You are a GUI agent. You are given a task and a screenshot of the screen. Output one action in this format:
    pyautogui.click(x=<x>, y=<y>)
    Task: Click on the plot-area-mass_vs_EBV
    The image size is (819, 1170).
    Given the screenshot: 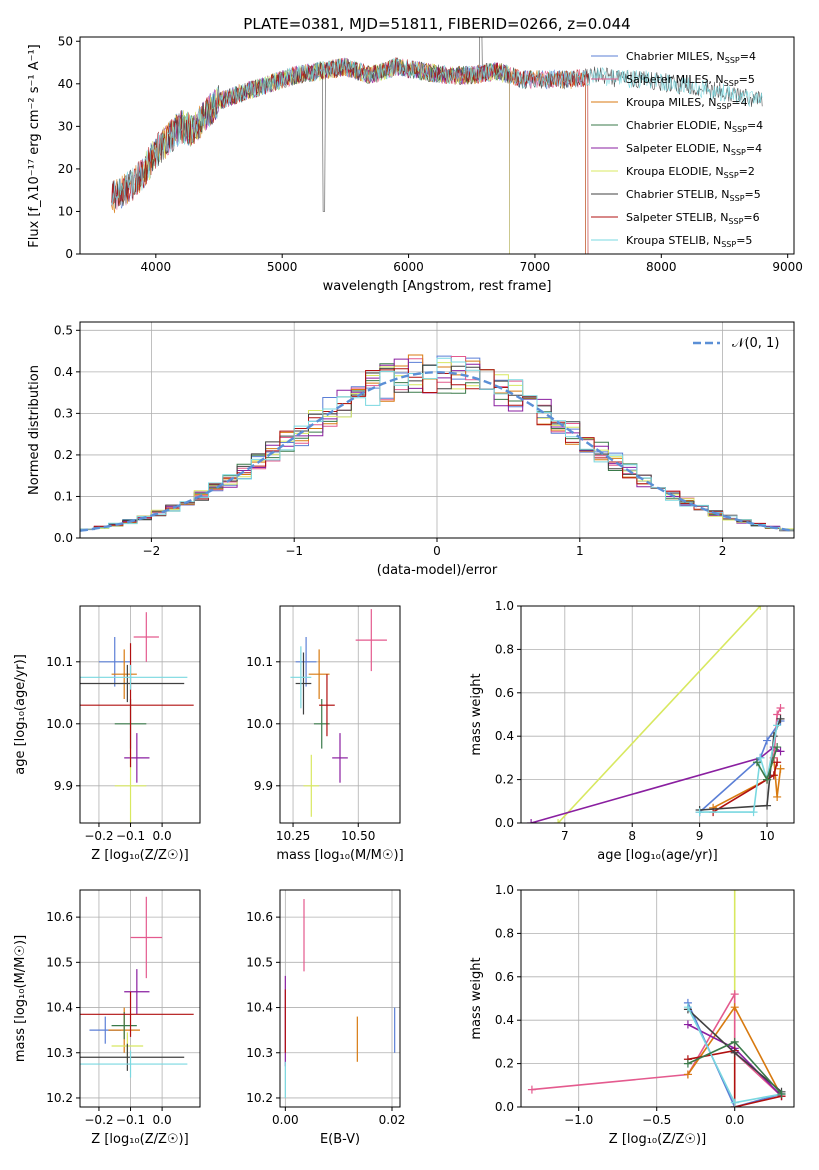 What is the action you would take?
    pyautogui.click(x=340, y=998)
    